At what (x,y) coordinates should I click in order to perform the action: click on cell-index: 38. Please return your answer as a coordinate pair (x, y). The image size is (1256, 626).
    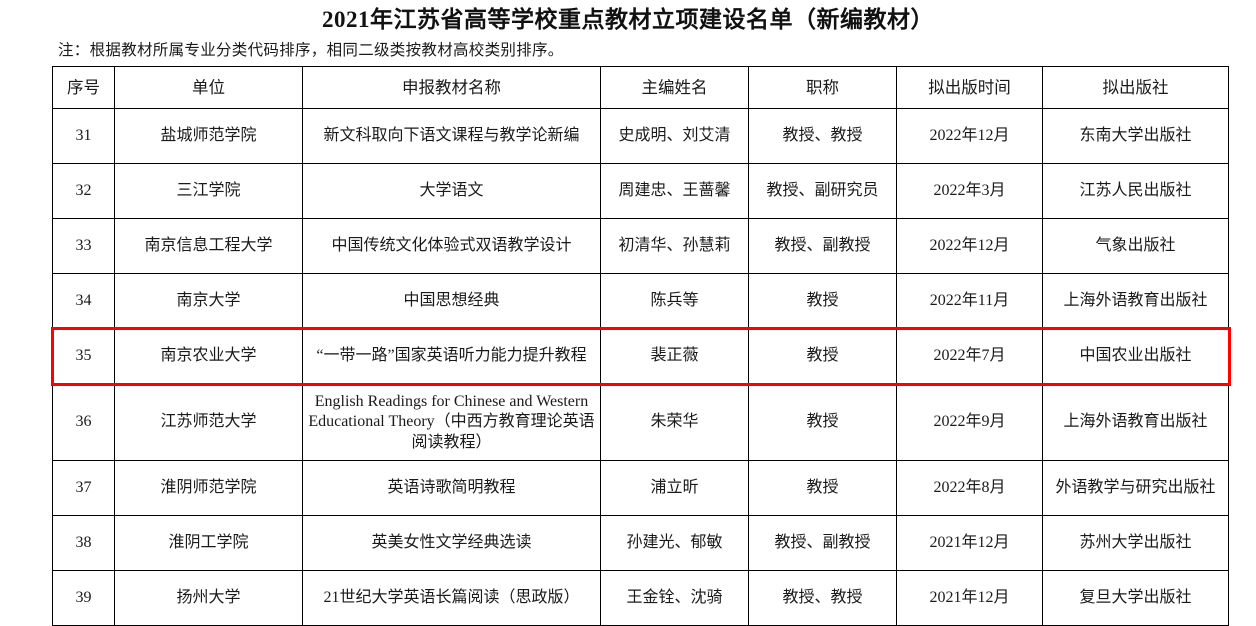
    Looking at the image, I should click on (83, 543).